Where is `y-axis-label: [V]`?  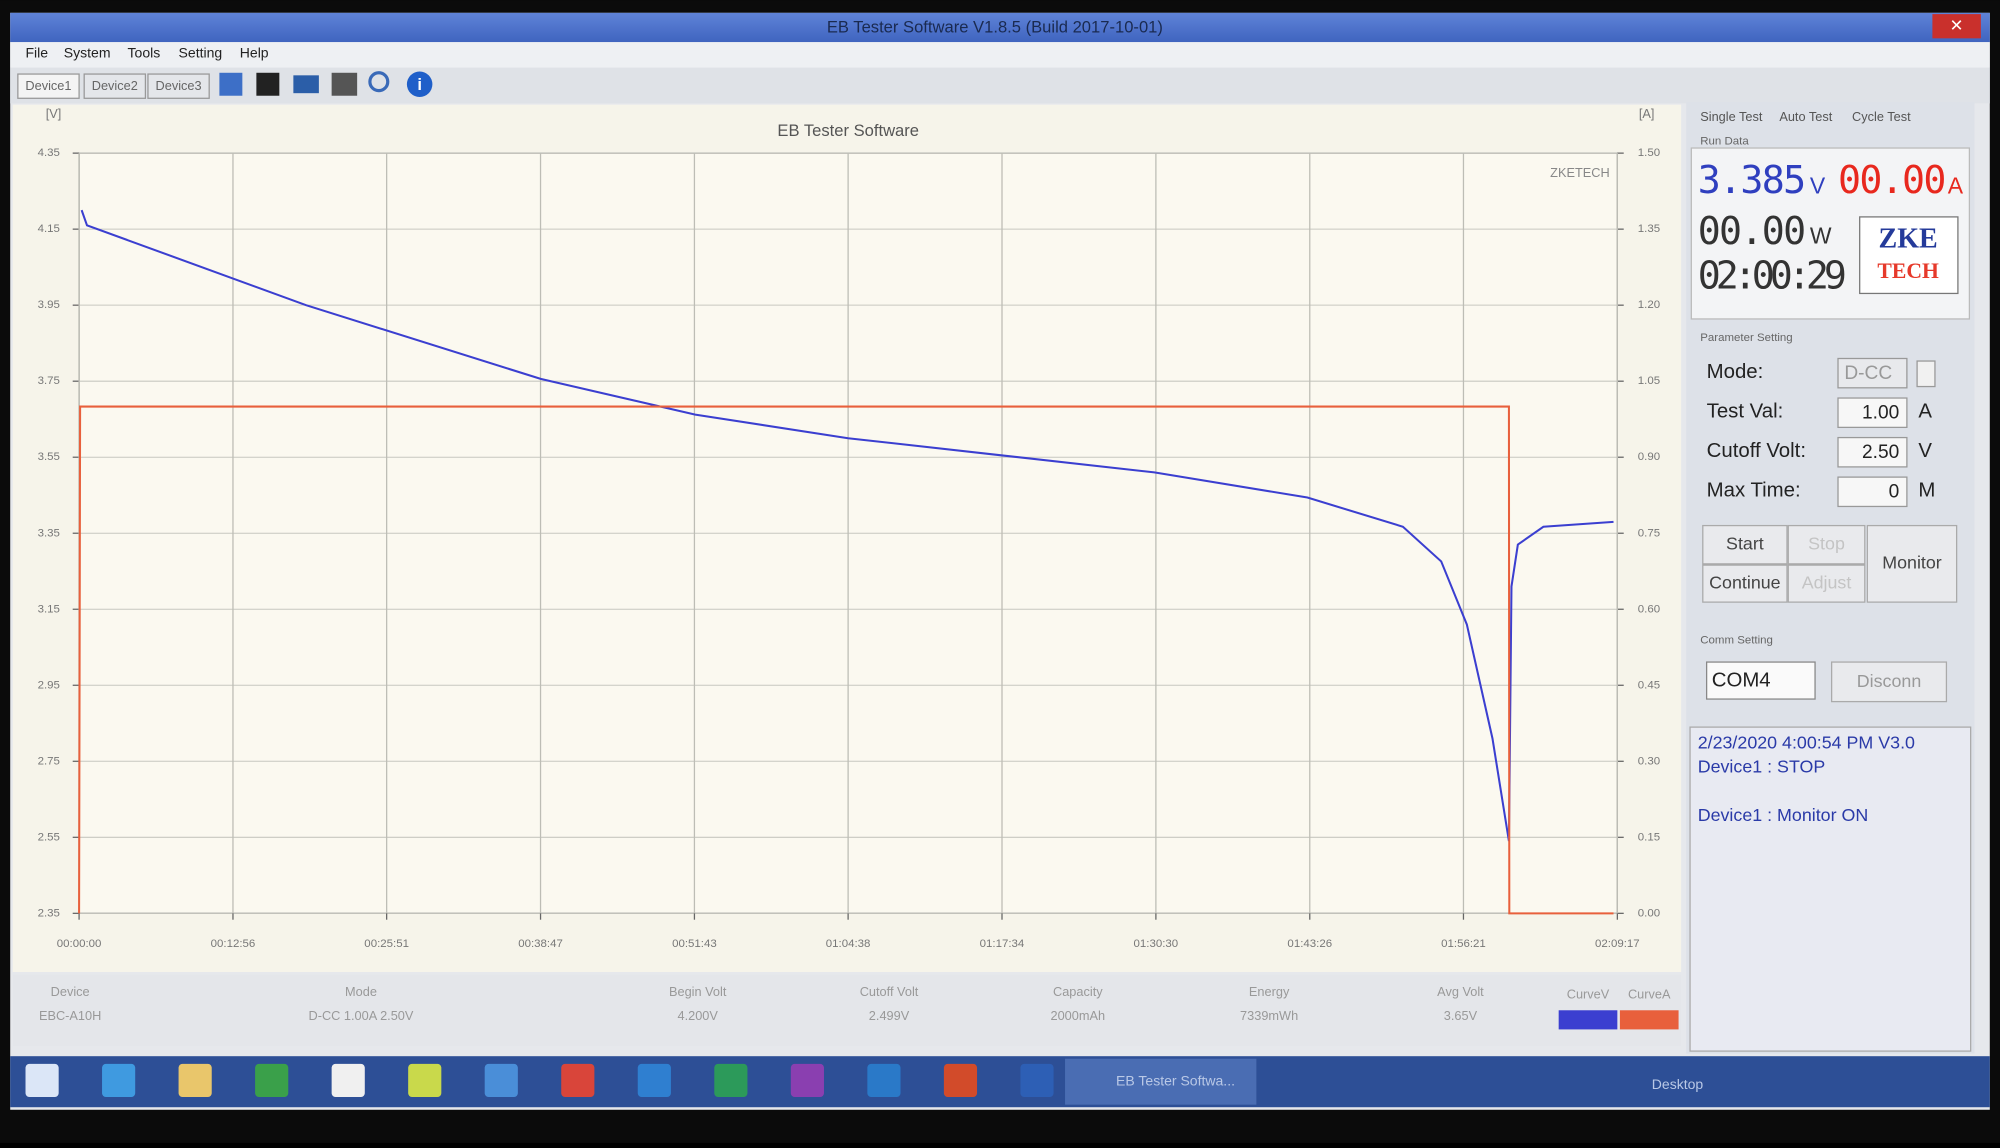
y-axis-label: [V] is located at coordinates (54, 113).